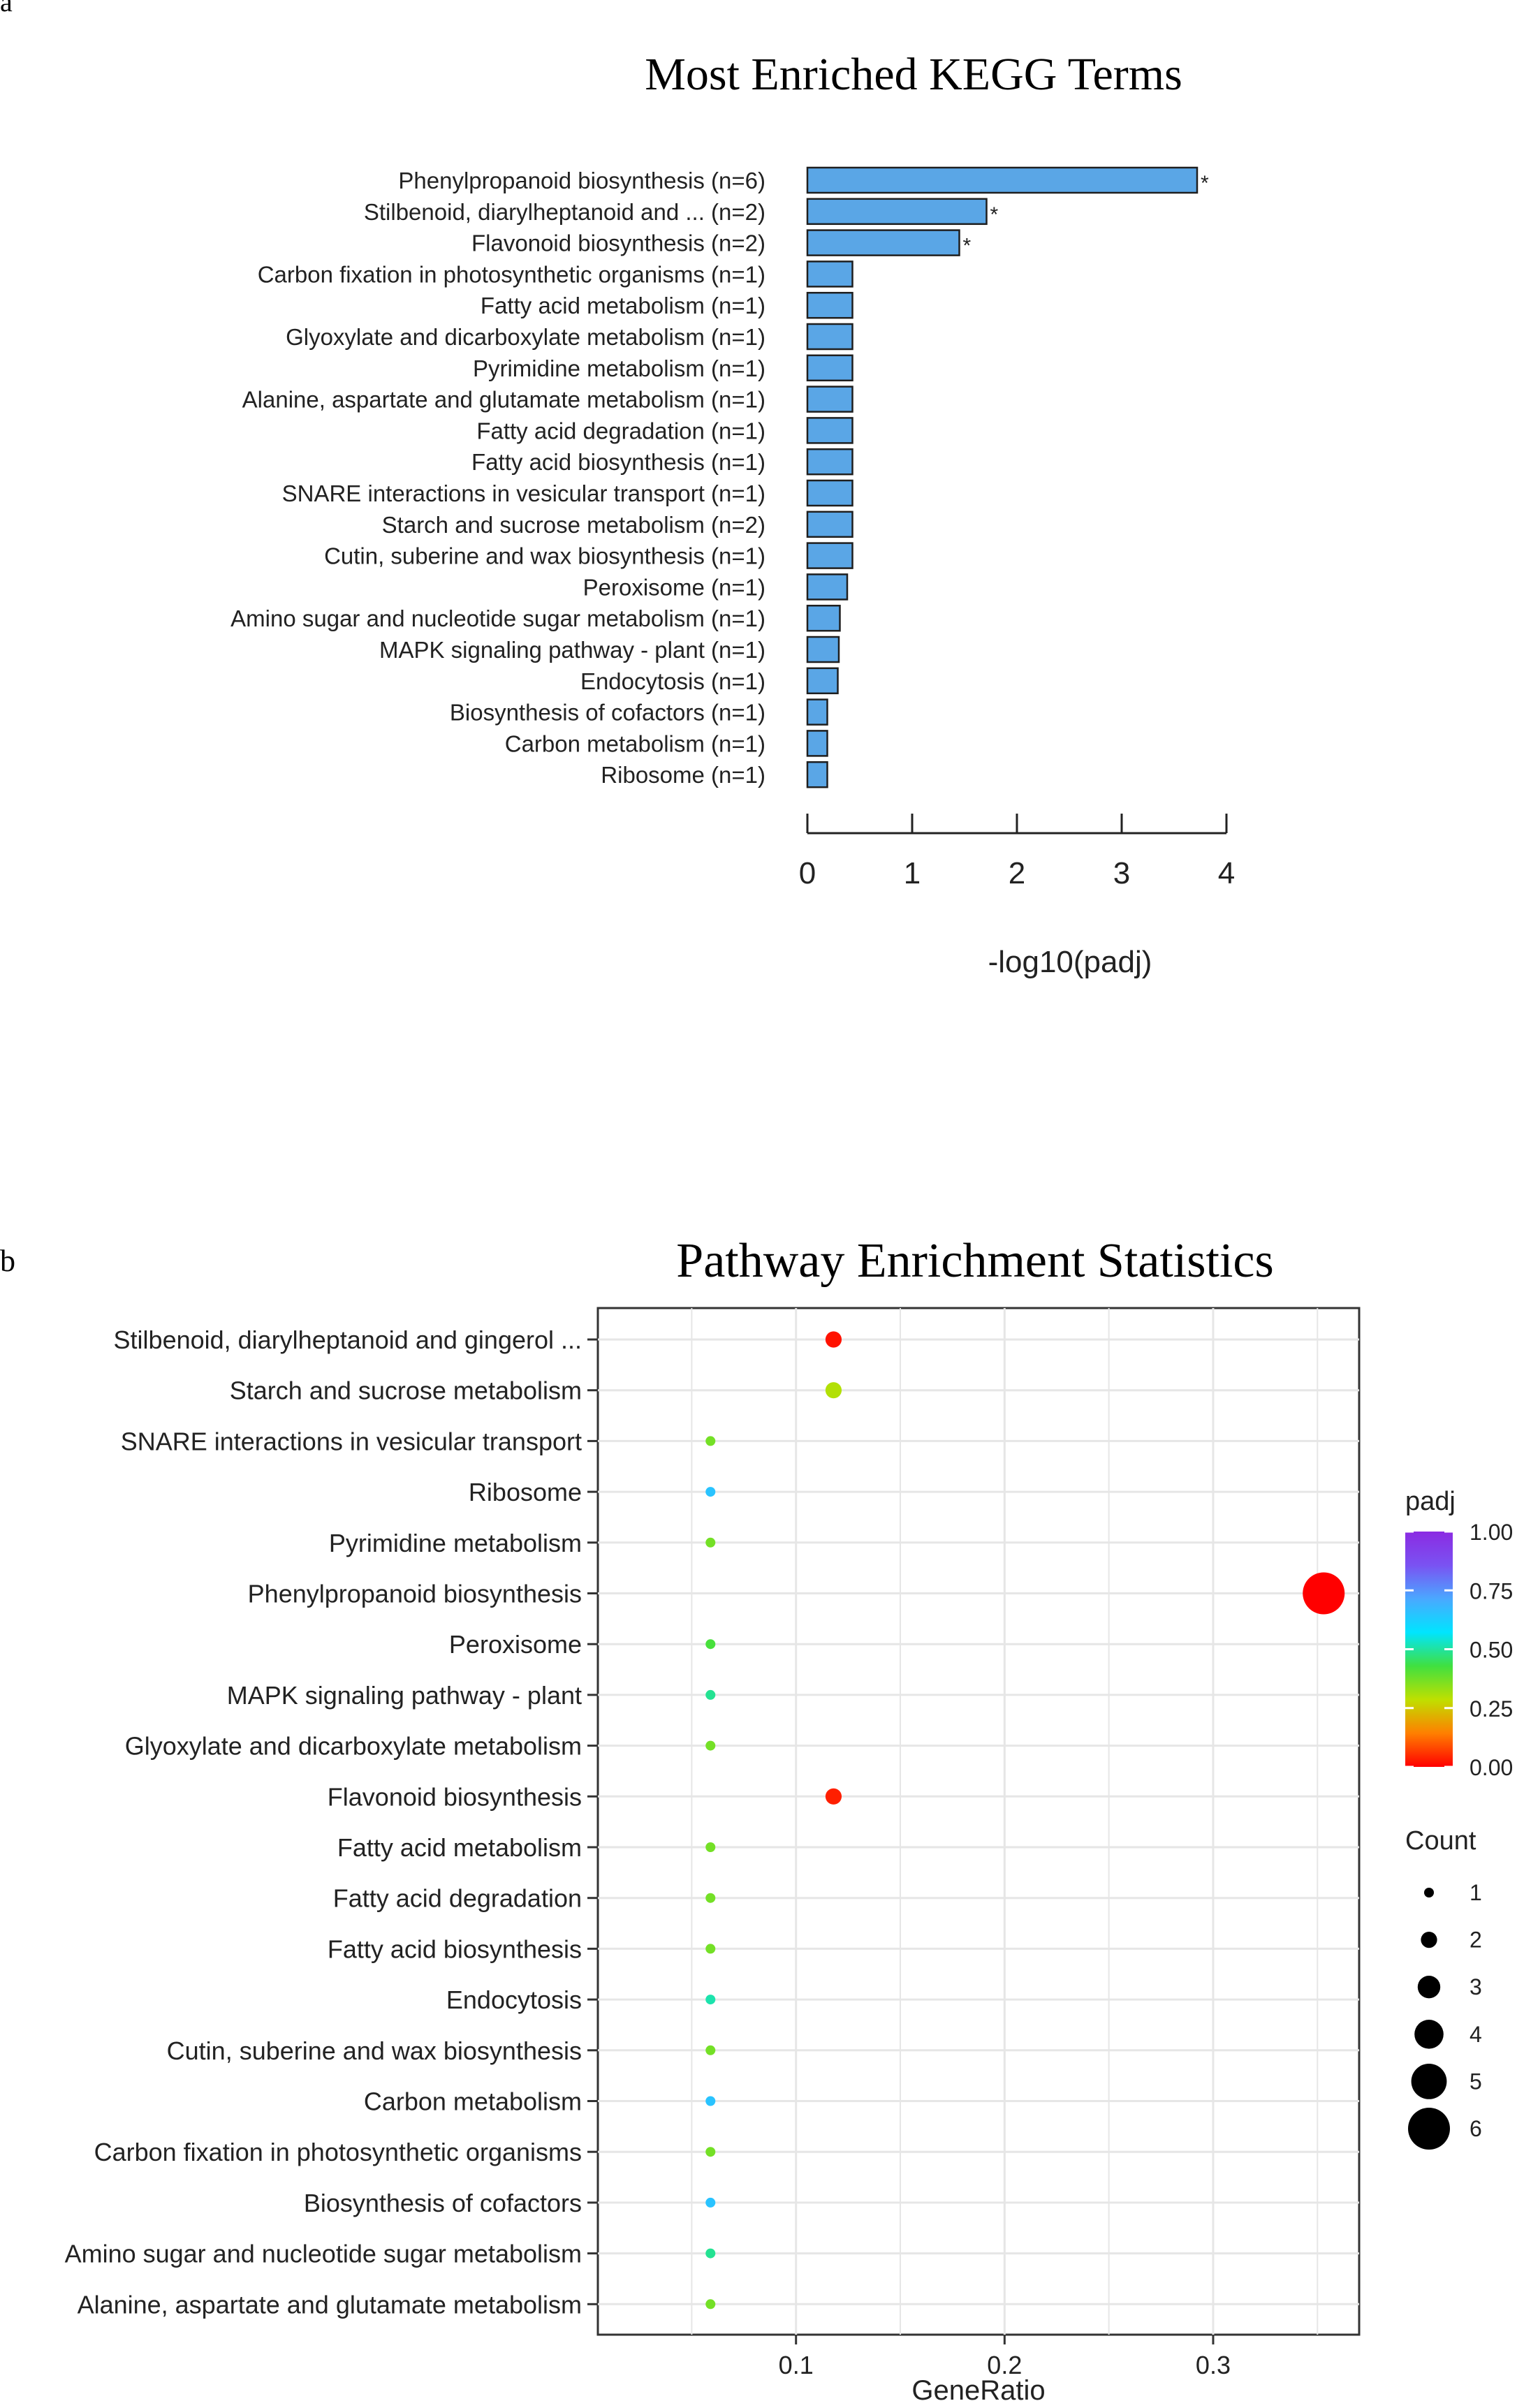 This screenshot has height=2408, width=1517. Describe the element at coordinates (912, 873) in the screenshot. I see `x-tick-label: 1` at that location.